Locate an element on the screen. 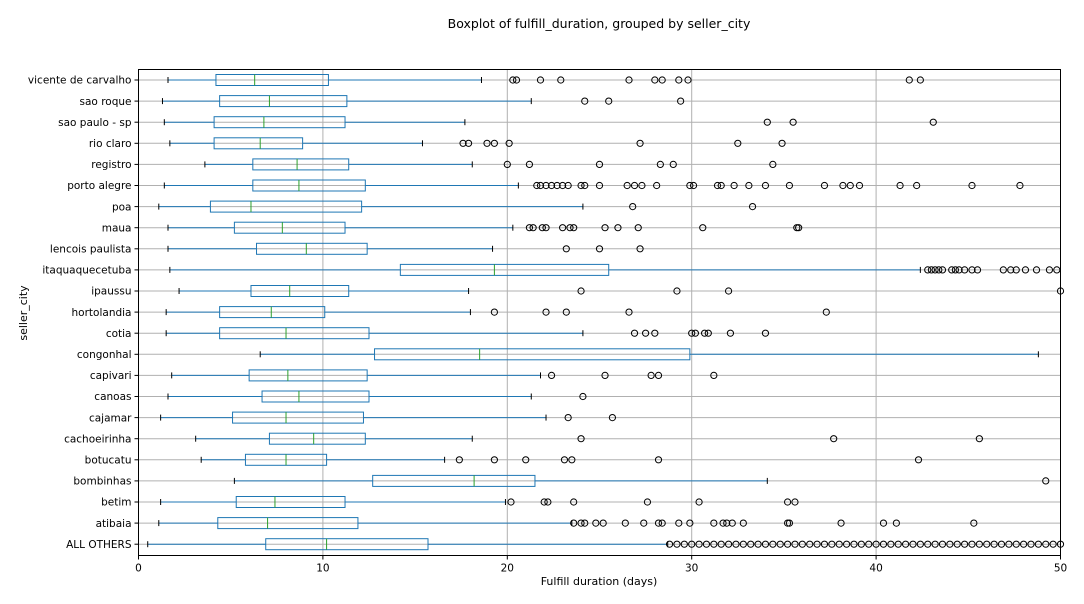 Image resolution: width=1084 pixels, height=604 pixels. y-tick-label: betim is located at coordinates (116, 503).